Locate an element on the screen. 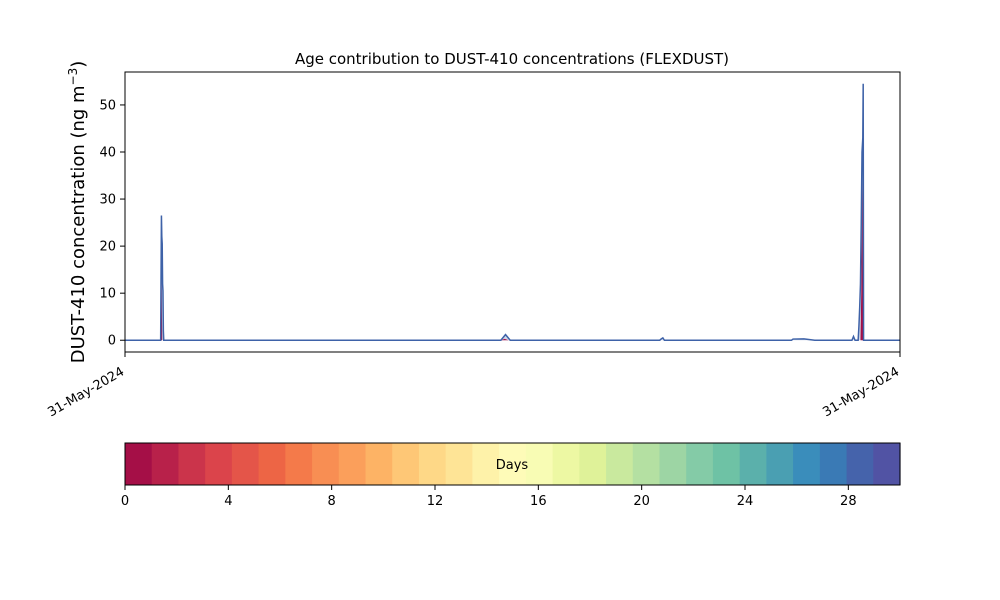  y-tick-label: 10 is located at coordinates (107, 294).